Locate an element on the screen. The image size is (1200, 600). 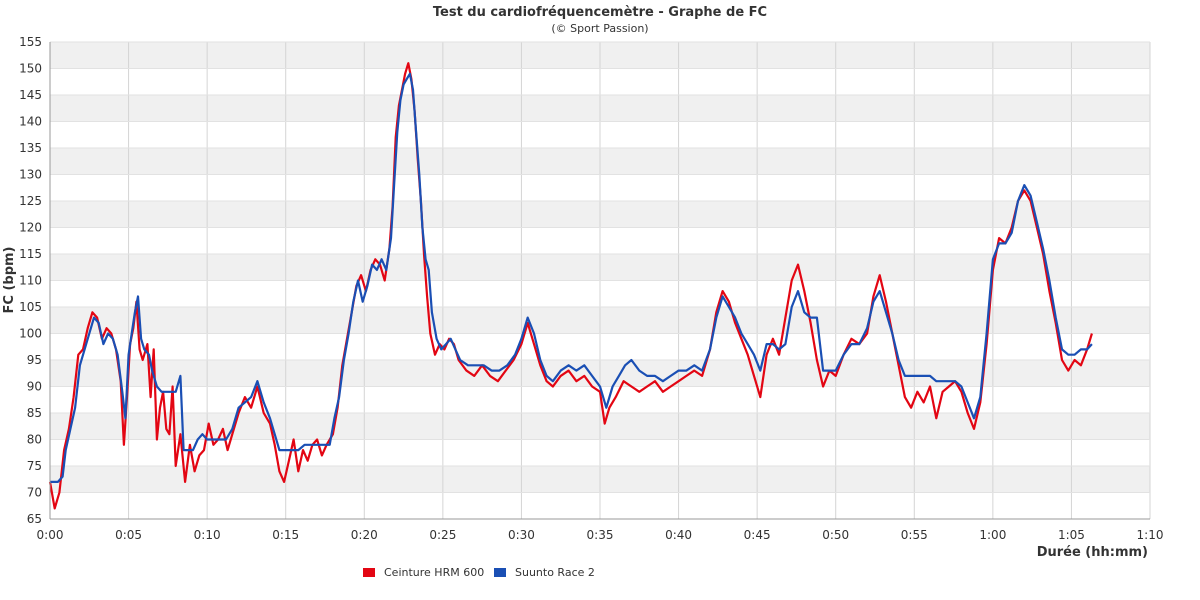
y-tick-label: 90 is located at coordinates (34, 387).